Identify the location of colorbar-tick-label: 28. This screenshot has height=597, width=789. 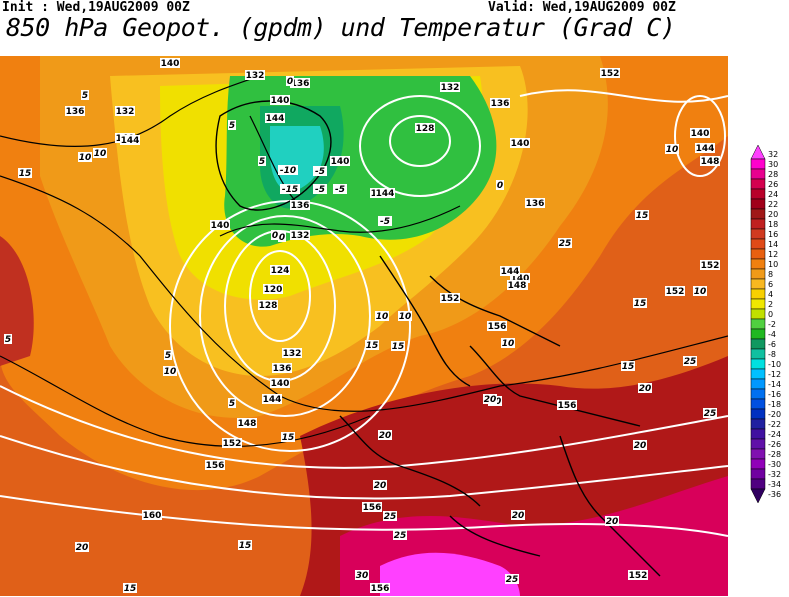
(773, 174).